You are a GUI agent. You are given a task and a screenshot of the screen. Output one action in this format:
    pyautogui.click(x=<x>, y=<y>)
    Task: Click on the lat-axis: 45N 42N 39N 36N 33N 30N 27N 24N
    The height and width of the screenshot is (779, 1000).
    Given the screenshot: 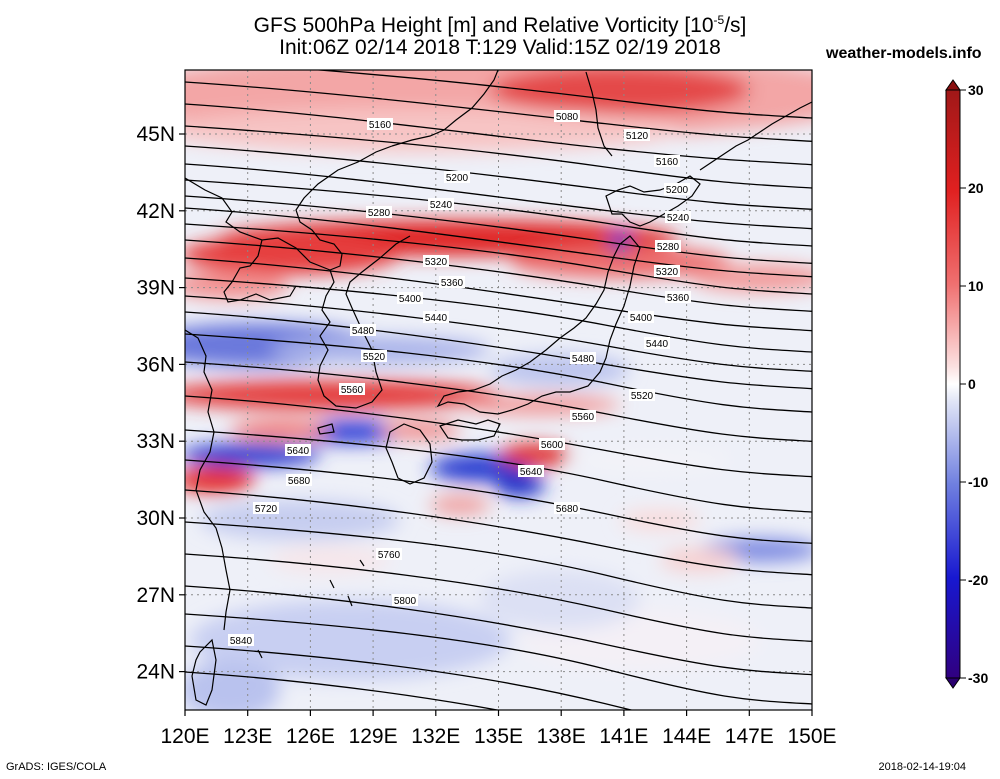 What is the action you would take?
    pyautogui.click(x=160, y=403)
    